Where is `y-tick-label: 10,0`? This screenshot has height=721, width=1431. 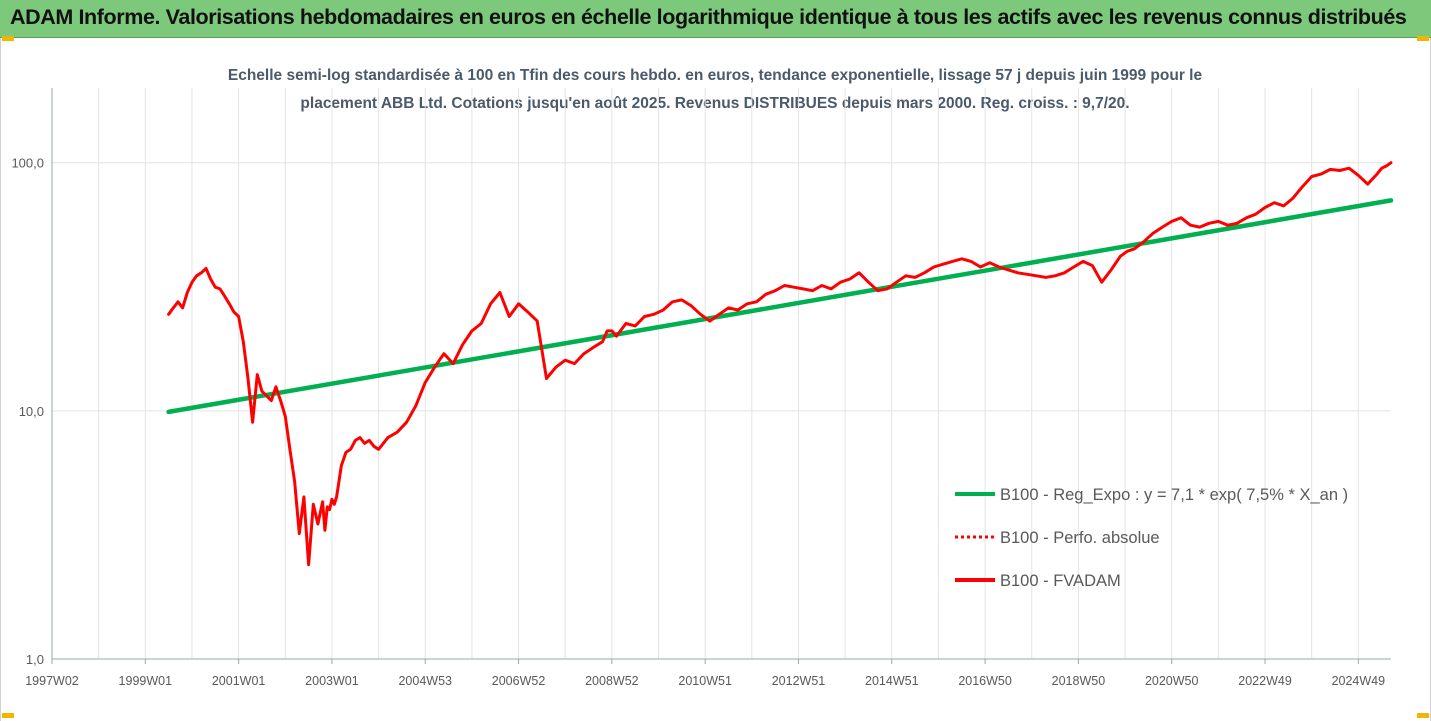 y-tick-label: 10,0 is located at coordinates (31, 411).